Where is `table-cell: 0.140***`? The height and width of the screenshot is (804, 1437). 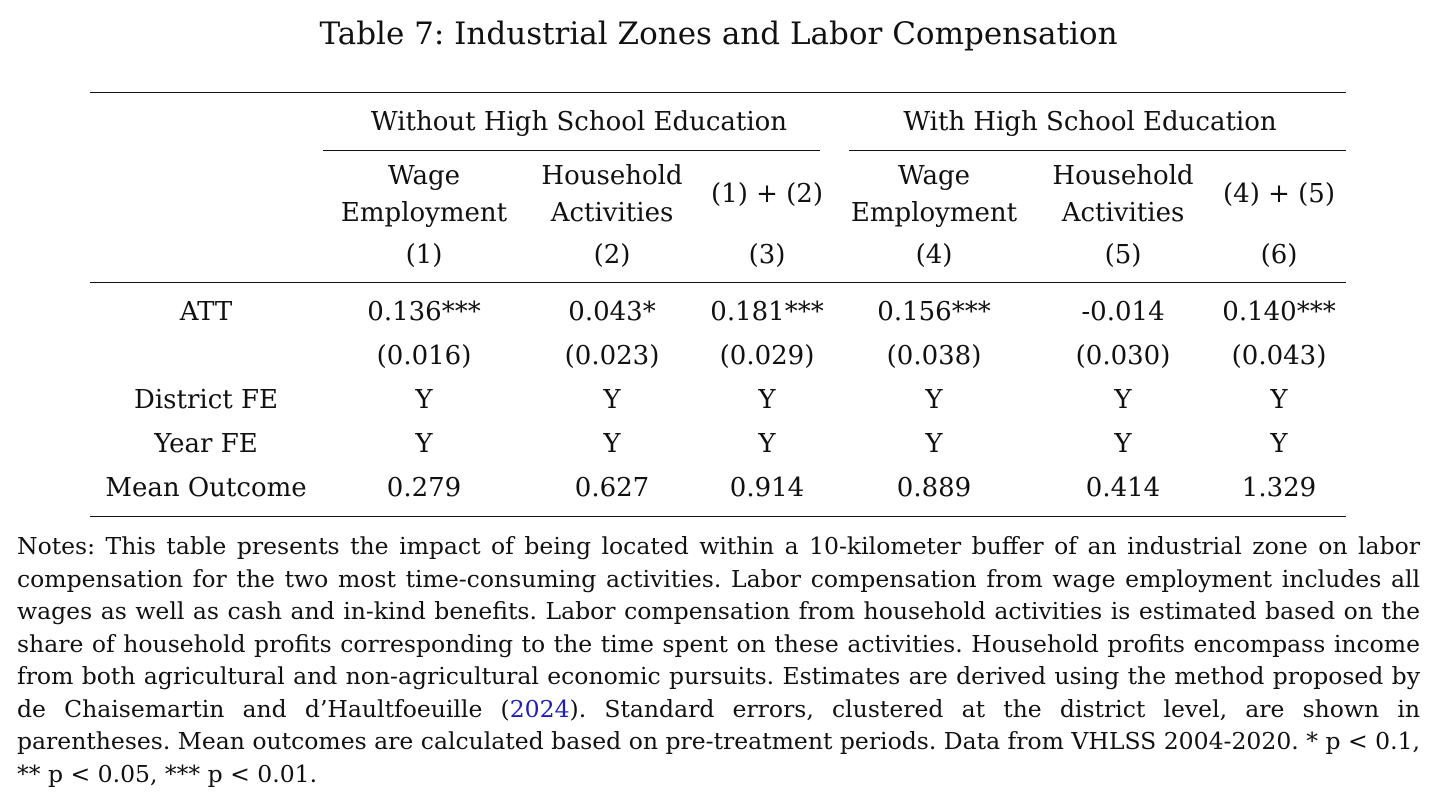
table-cell: 0.140*** is located at coordinates (1279, 312).